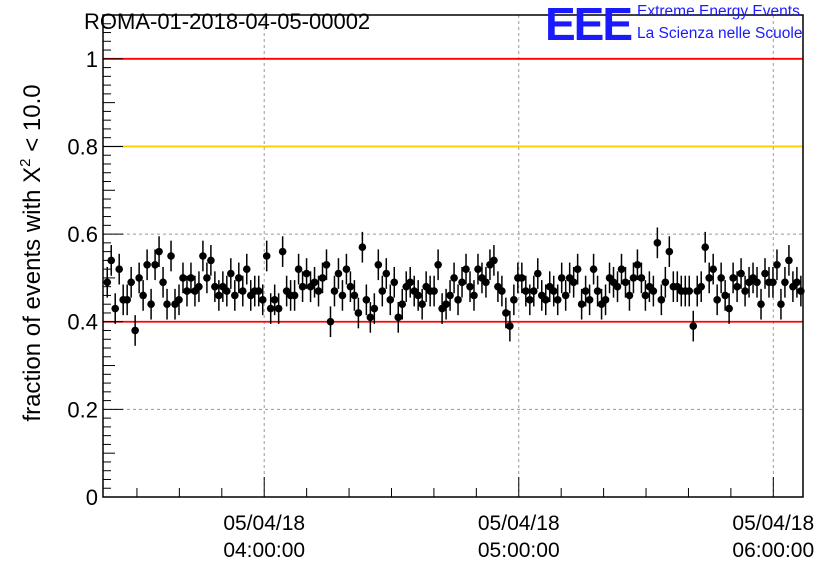 The height and width of the screenshot is (572, 836). Describe the element at coordinates (82, 146) in the screenshot. I see `y-tick-label: 0.8` at that location.